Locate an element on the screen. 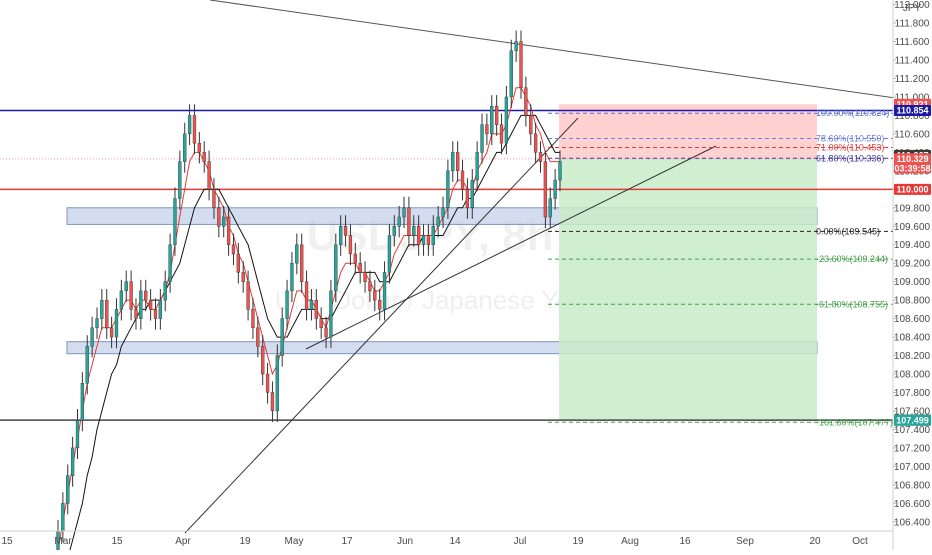 This screenshot has height=555, width=932. position-target-zone is located at coordinates (688, 289).